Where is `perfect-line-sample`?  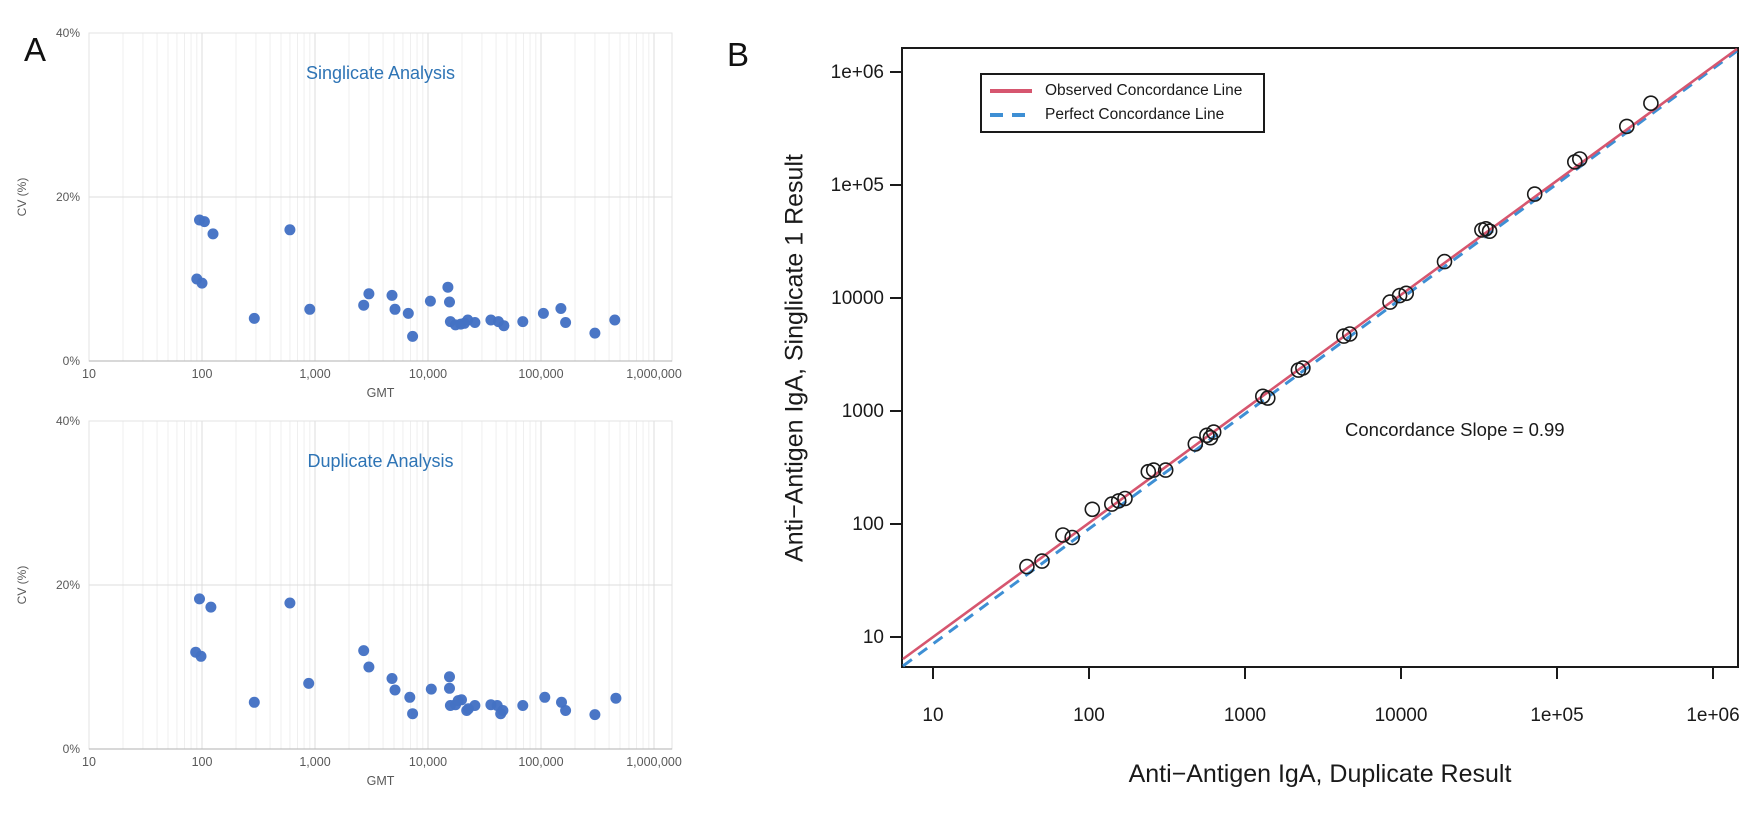
perfect-line-sample is located at coordinates (1011, 115).